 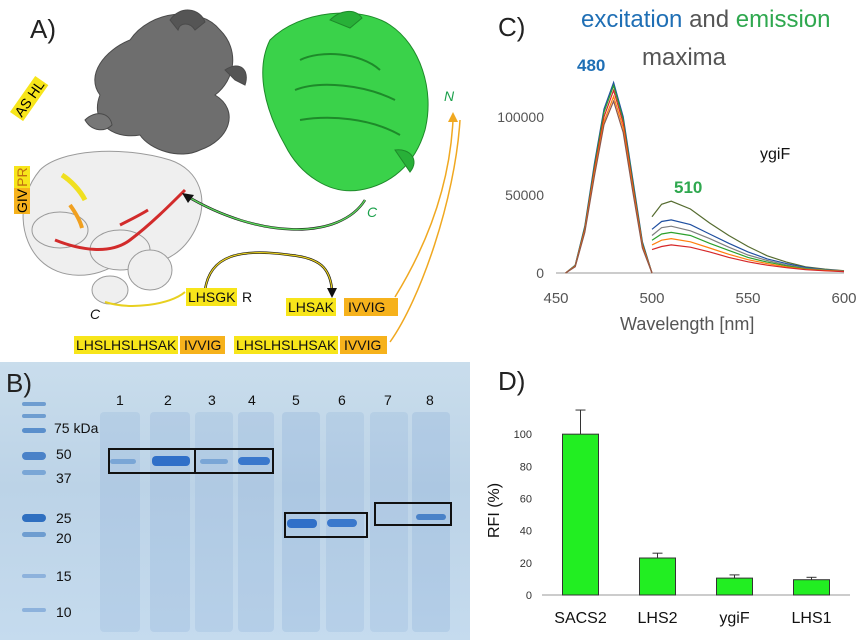 I want to click on title-maxima: maxima, so click(x=684, y=57).